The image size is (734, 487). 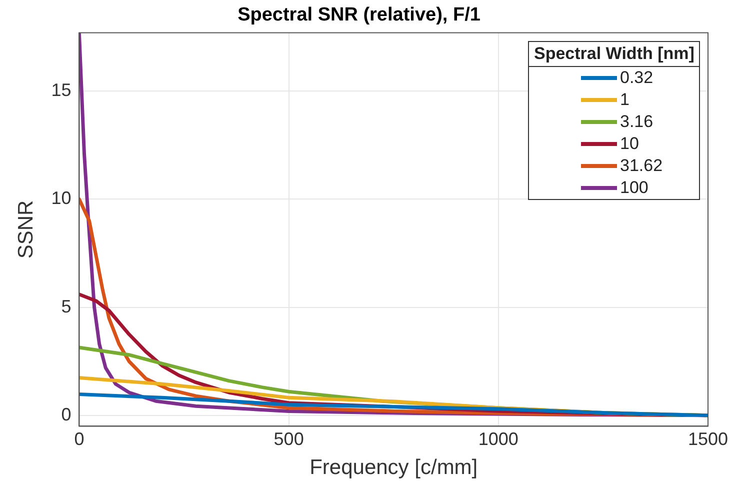 I want to click on x-tick-label: 1000, so click(x=498, y=438).